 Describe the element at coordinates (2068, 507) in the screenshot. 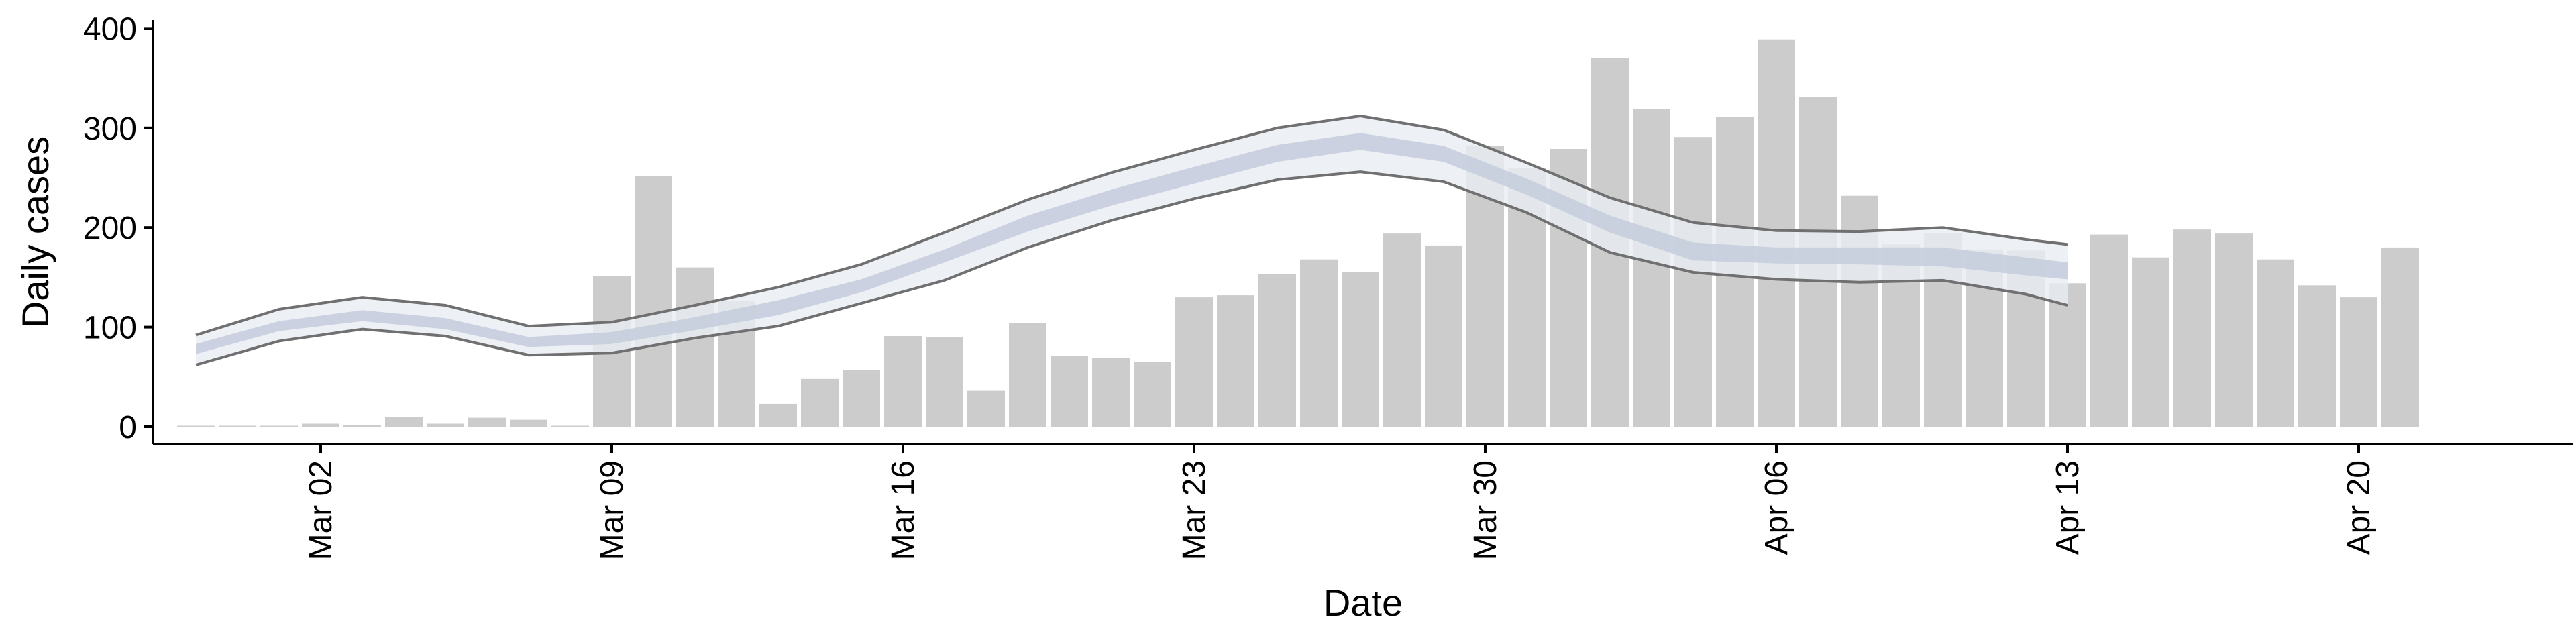

I see `x-tick-label: Apr 13` at that location.